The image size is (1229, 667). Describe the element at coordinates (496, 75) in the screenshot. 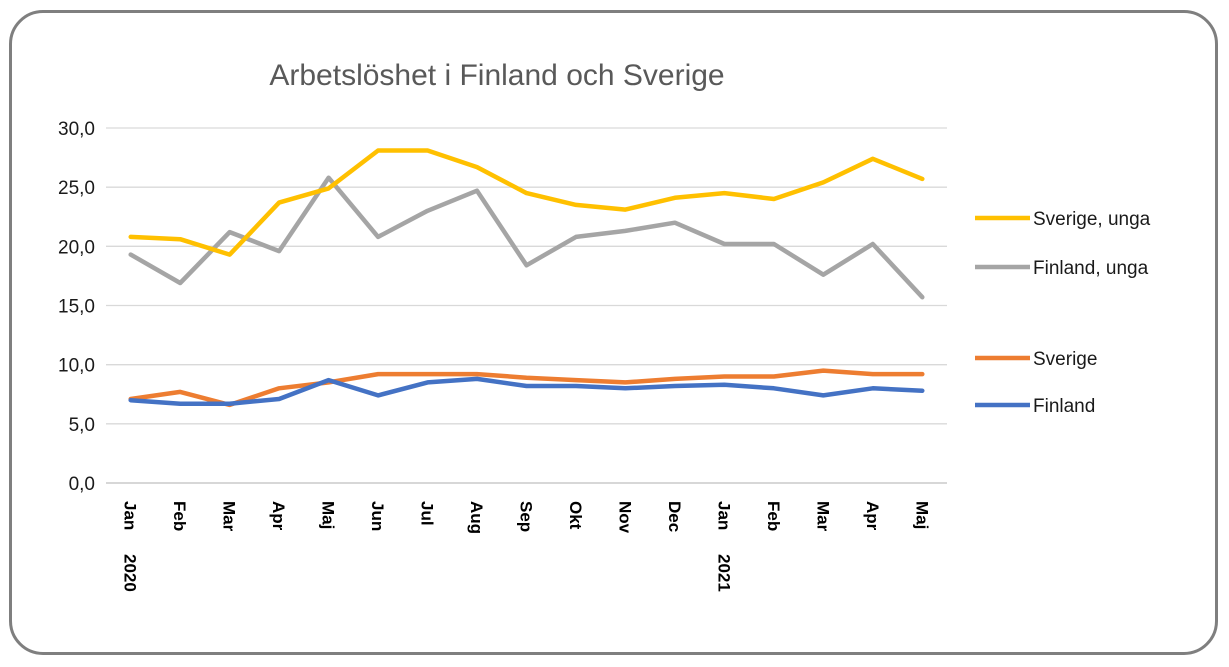

I see `chart-title: Arbetslöshet i Finland och Sverige` at that location.